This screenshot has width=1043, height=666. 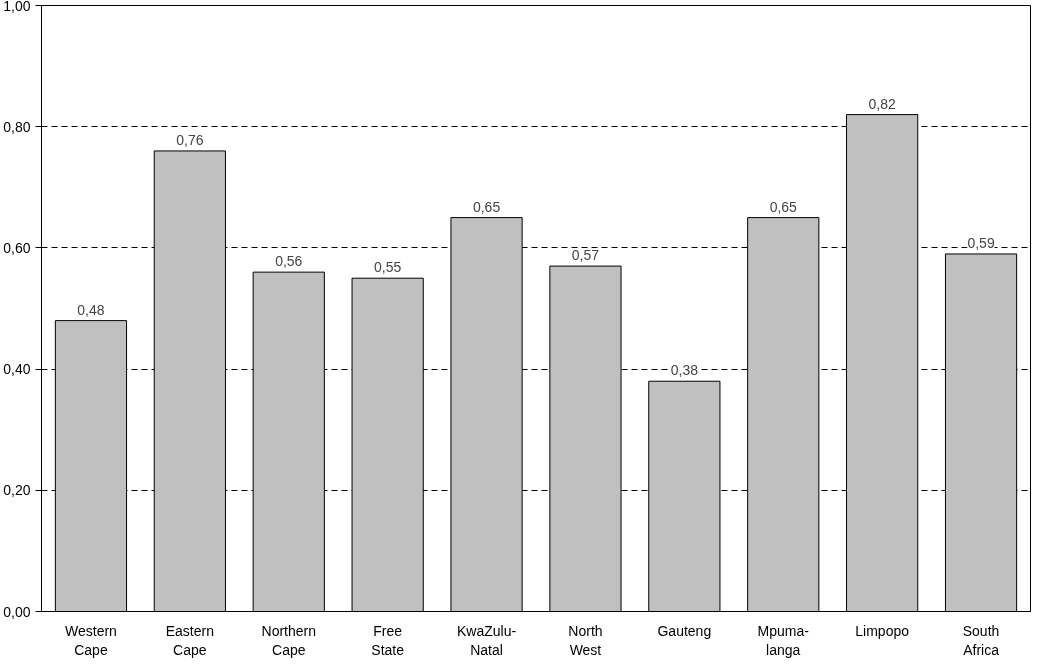 I want to click on x-tick-label: Limpopo, so click(x=882, y=630).